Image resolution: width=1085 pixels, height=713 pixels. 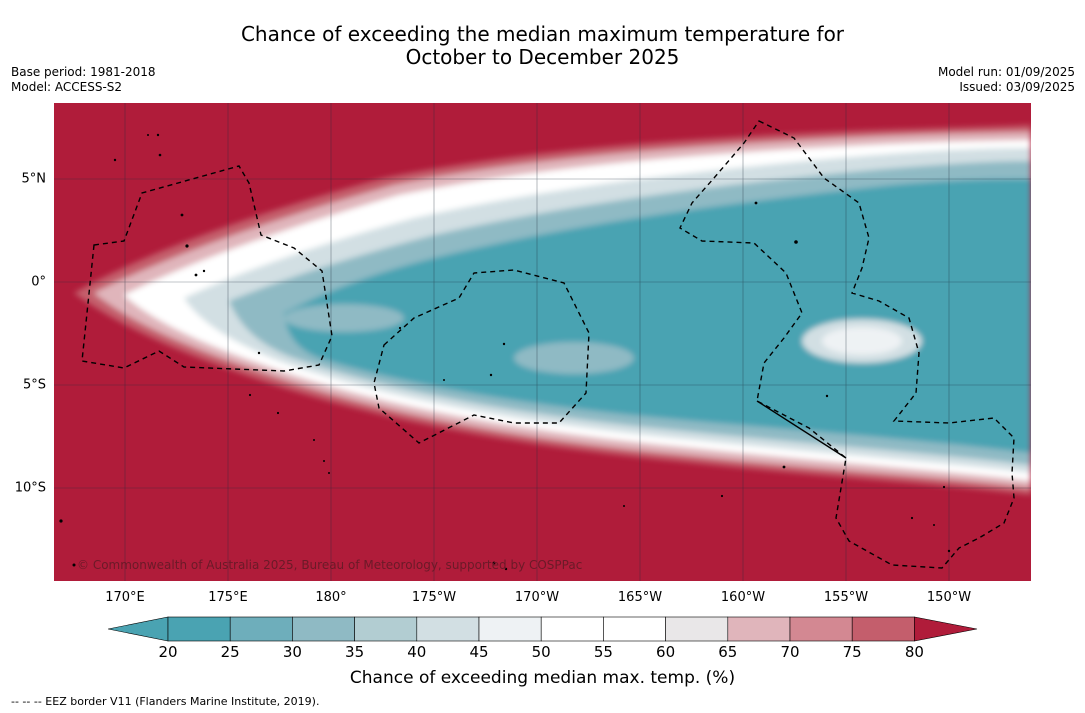 I want to click on longitude-label: 160°W, so click(x=743, y=597).